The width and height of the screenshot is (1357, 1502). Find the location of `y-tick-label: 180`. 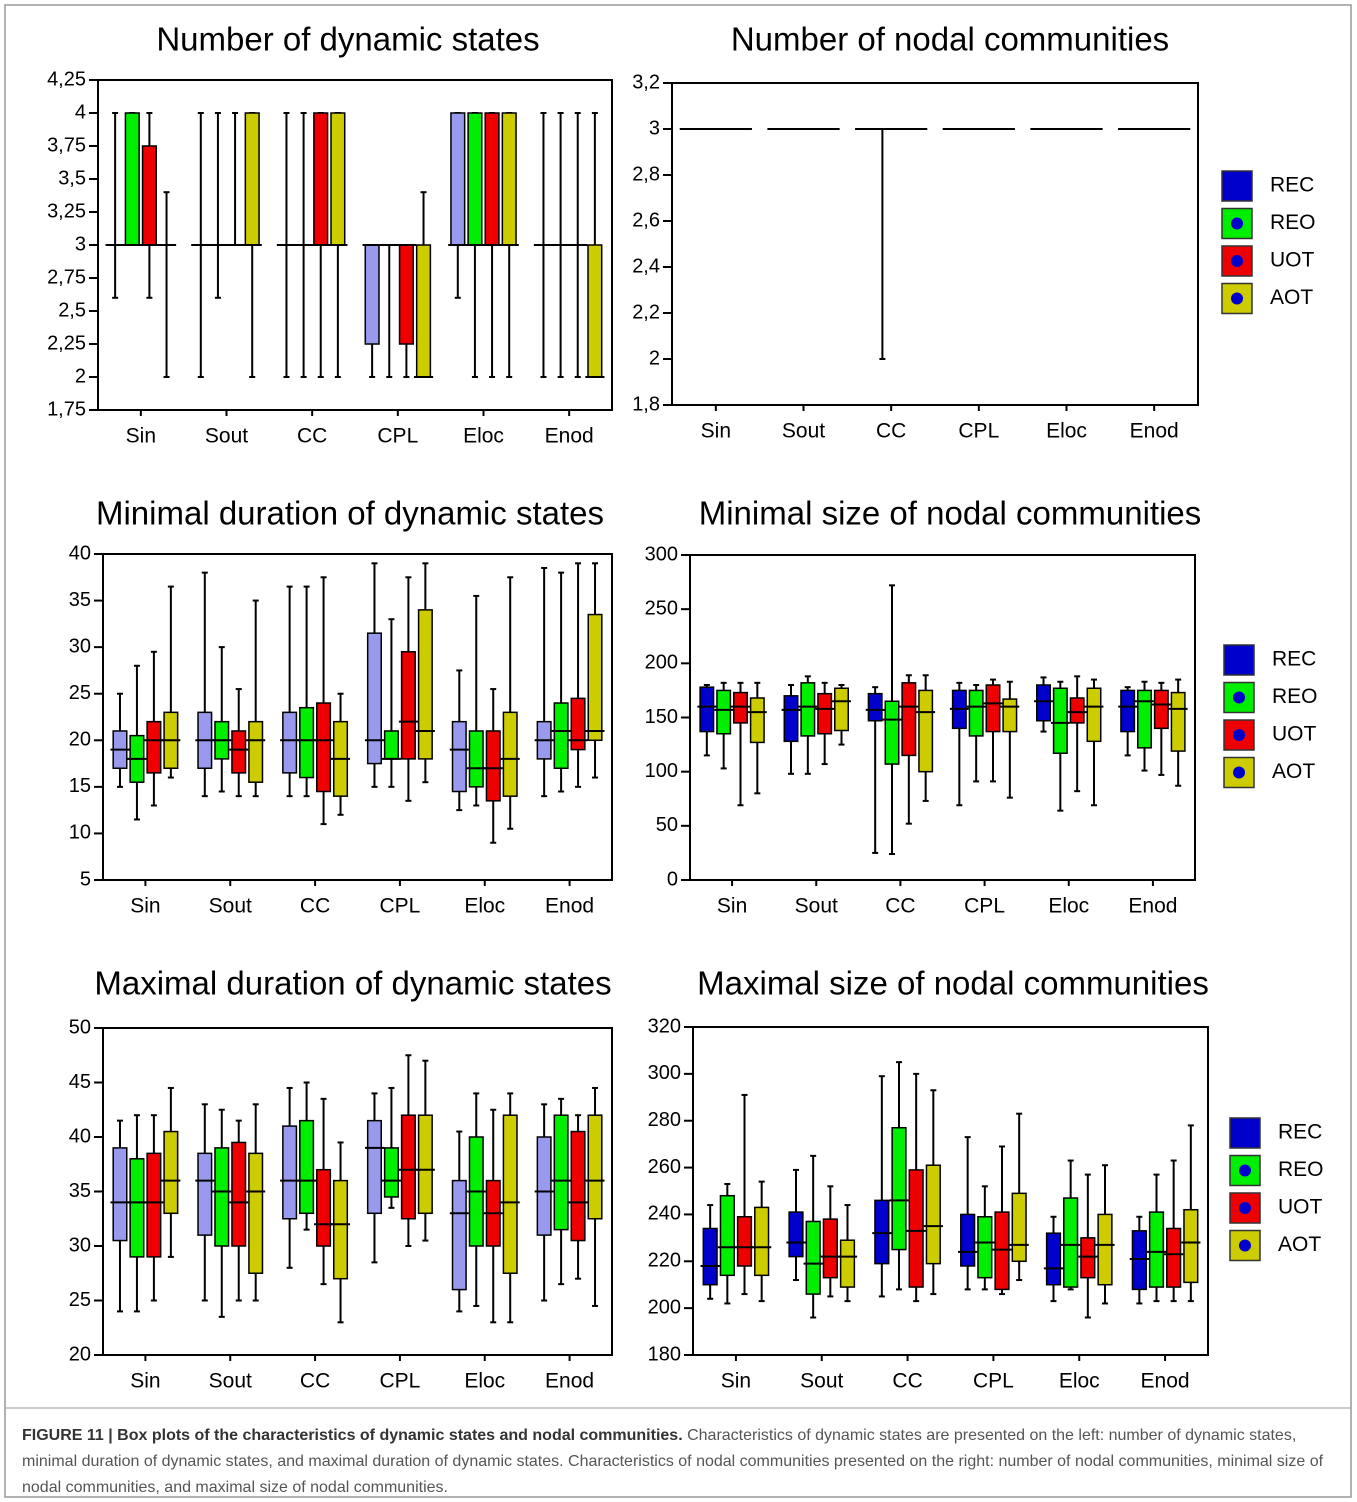

y-tick-label: 180 is located at coordinates (664, 1354).